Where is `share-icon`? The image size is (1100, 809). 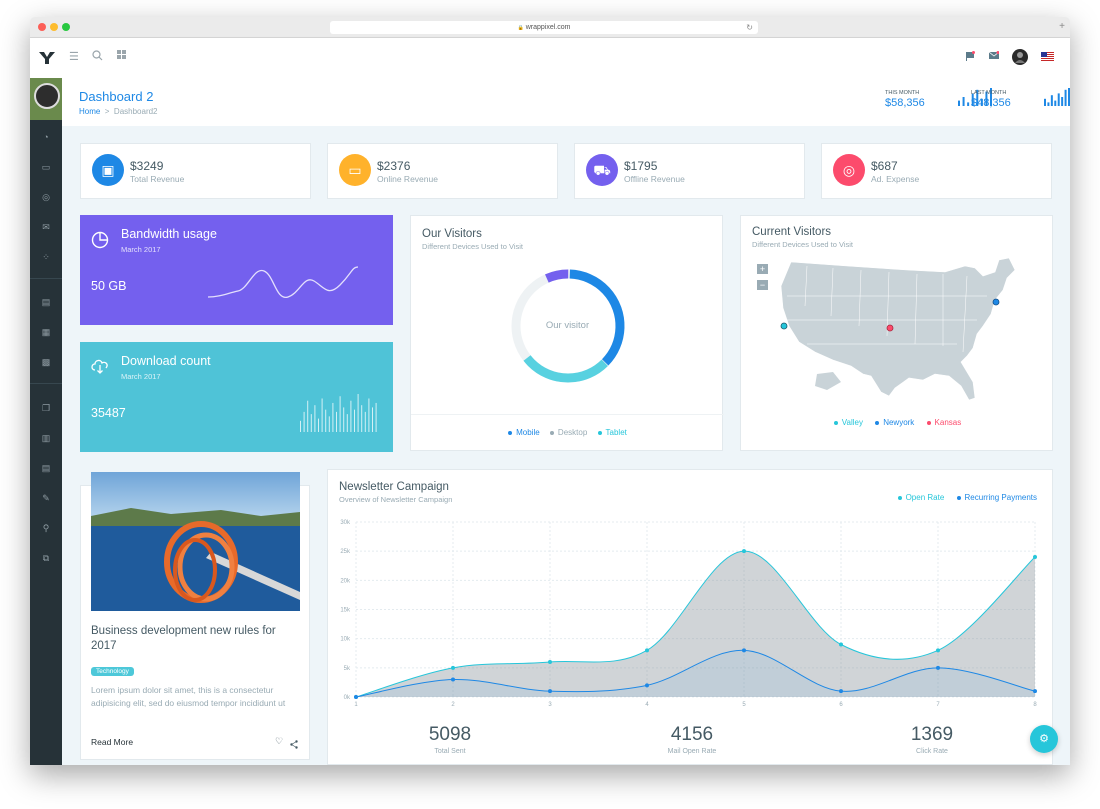
share-icon is located at coordinates (294, 745).